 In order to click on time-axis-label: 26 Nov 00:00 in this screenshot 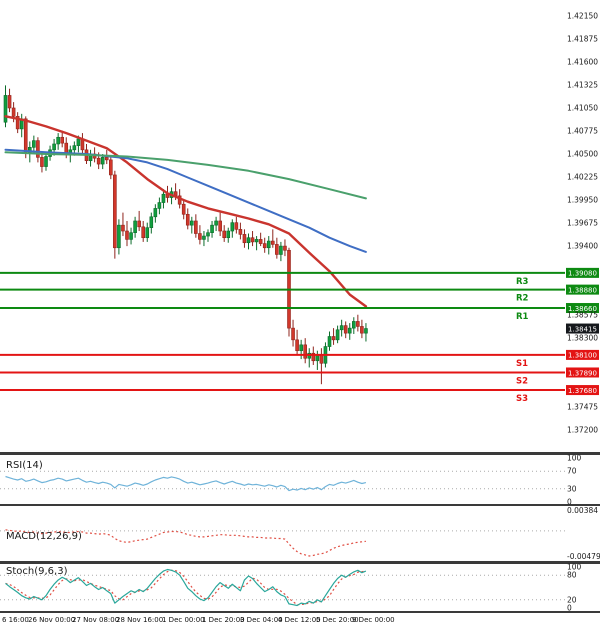, I will do `click(51, 620)`.